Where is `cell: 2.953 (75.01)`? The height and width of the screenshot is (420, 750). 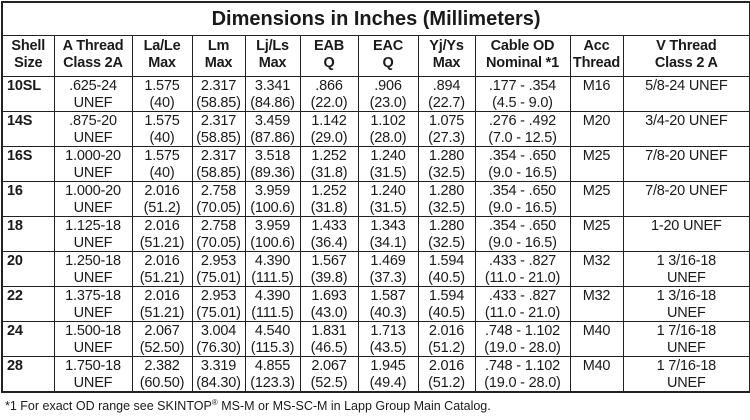
cell: 2.953 (75.01) is located at coordinates (218, 269).